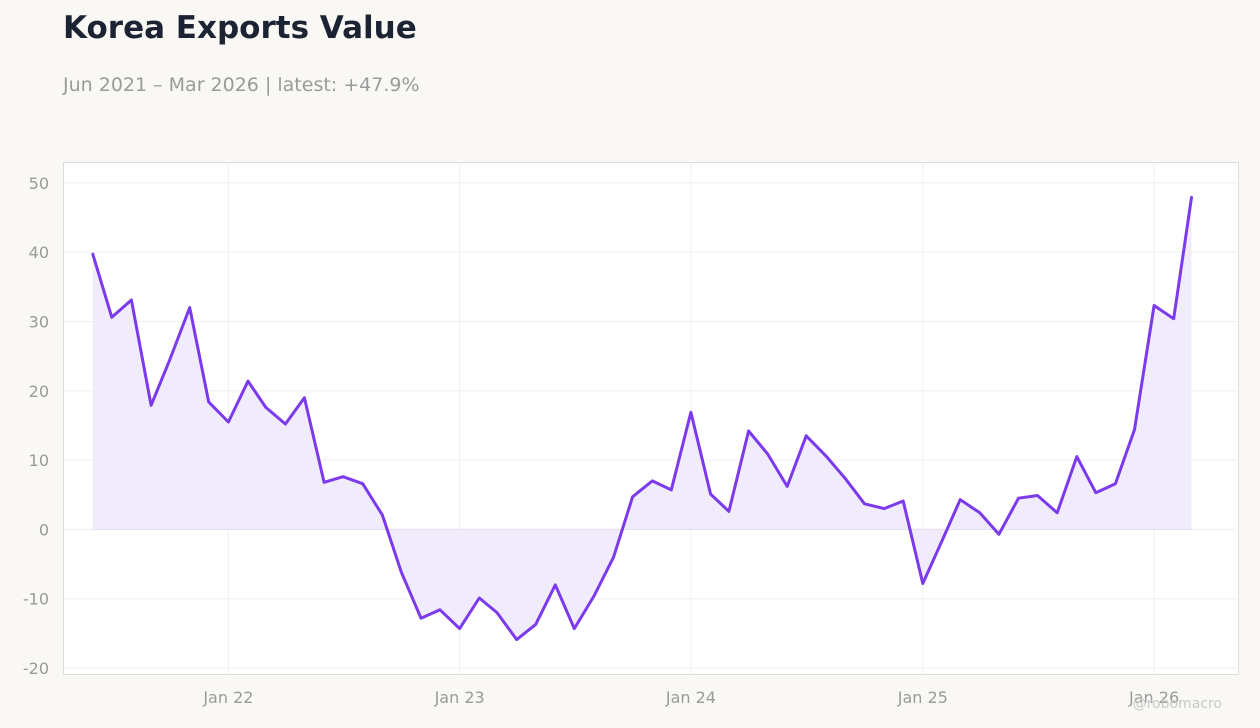 This screenshot has width=1260, height=728. I want to click on y-tick-label: 30, so click(39, 321).